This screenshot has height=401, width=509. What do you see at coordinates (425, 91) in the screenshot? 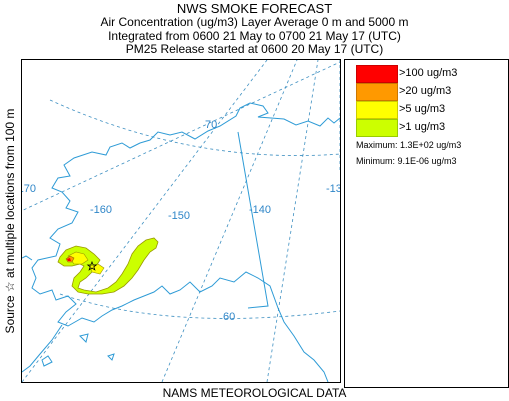
I see `legend-label: >20 ug/m3` at bounding box center [425, 91].